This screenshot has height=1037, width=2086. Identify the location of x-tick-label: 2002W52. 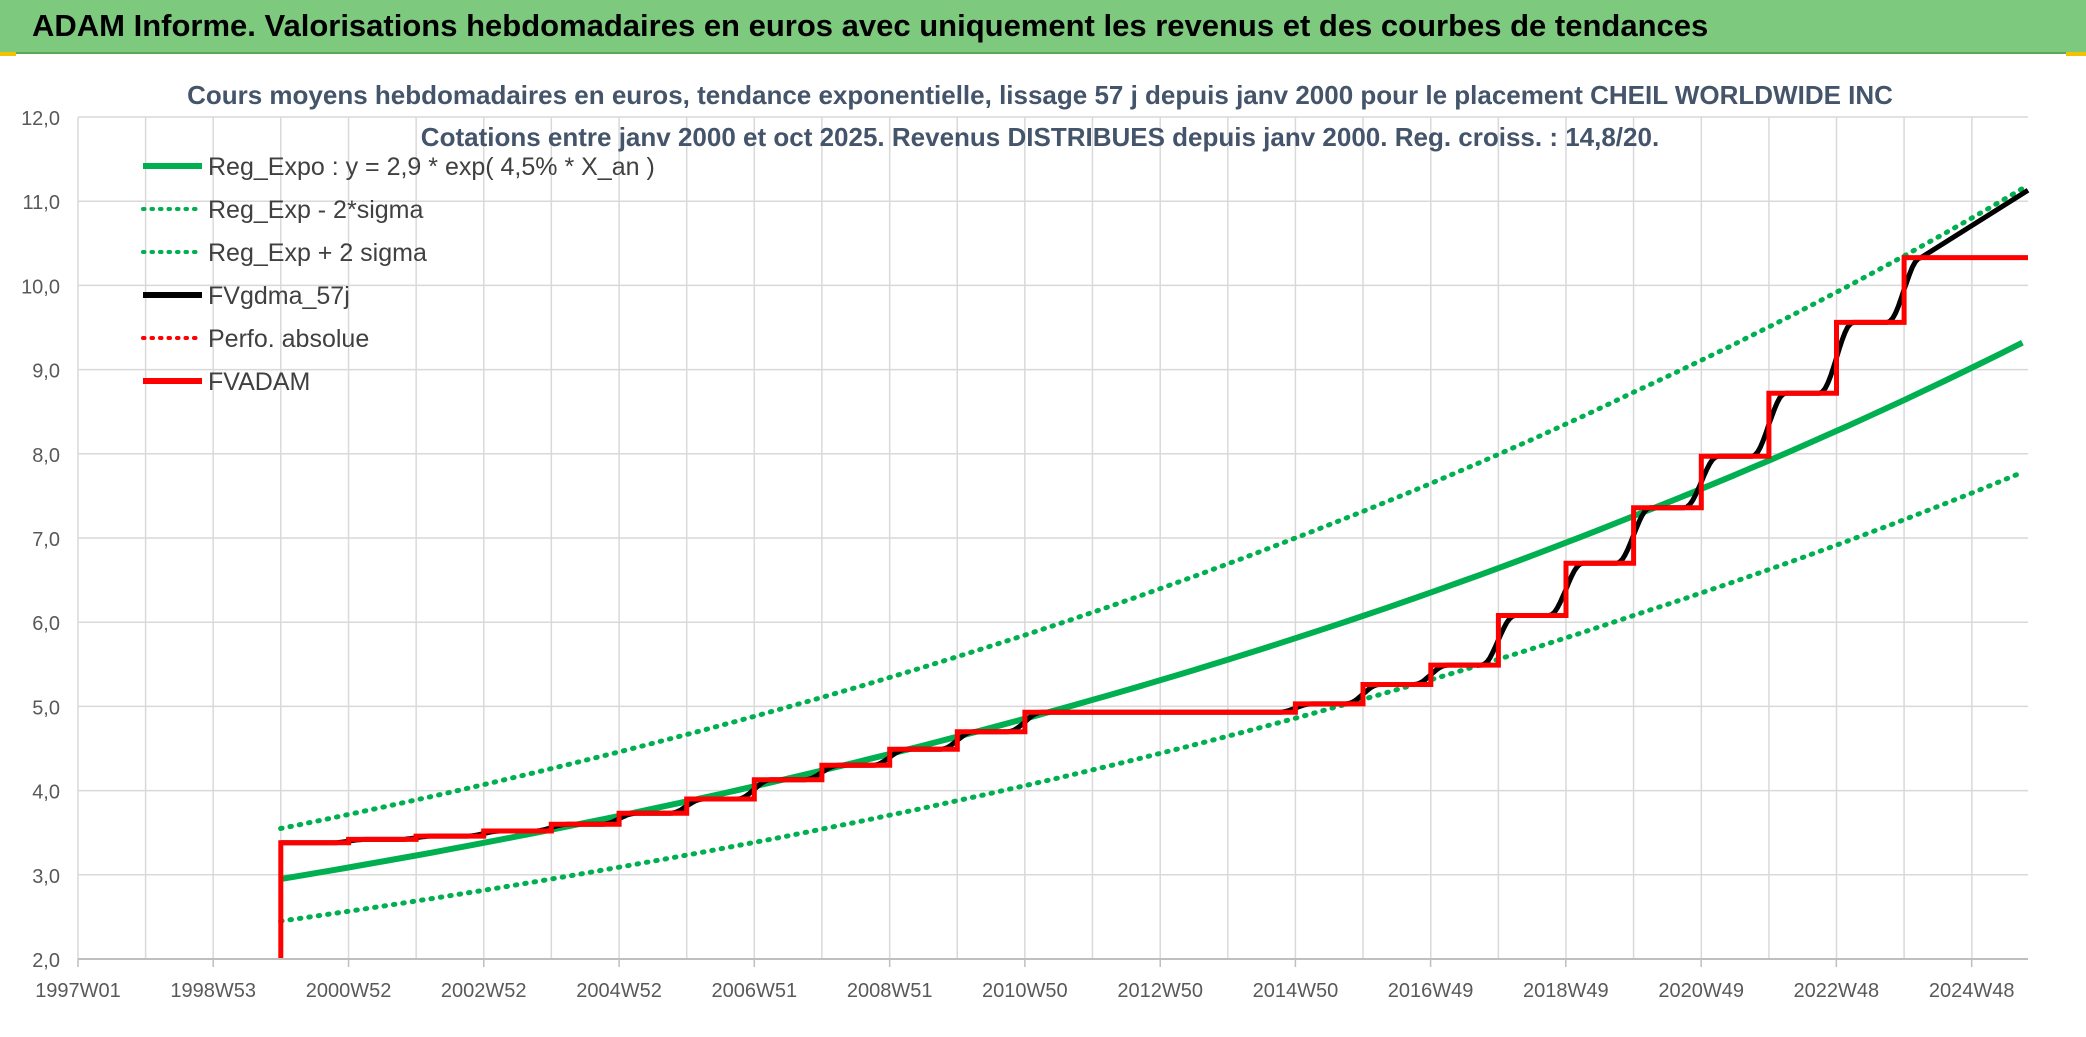
(484, 991).